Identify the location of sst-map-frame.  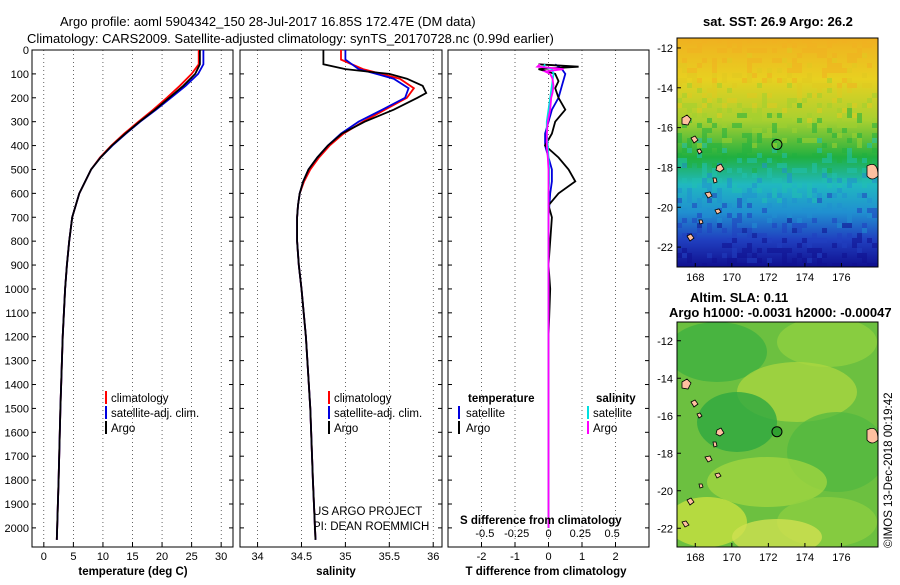
(777, 152).